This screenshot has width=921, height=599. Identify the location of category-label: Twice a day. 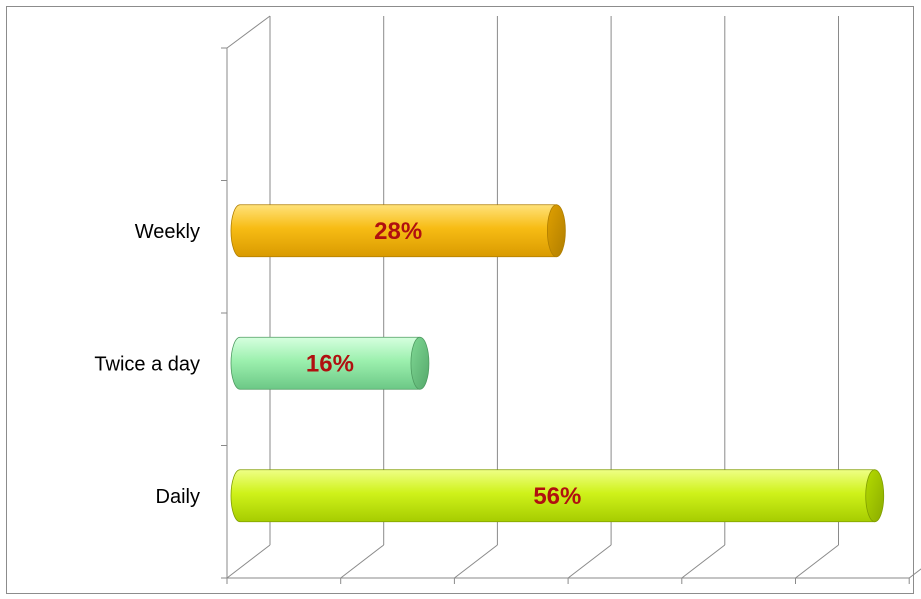
(147, 364).